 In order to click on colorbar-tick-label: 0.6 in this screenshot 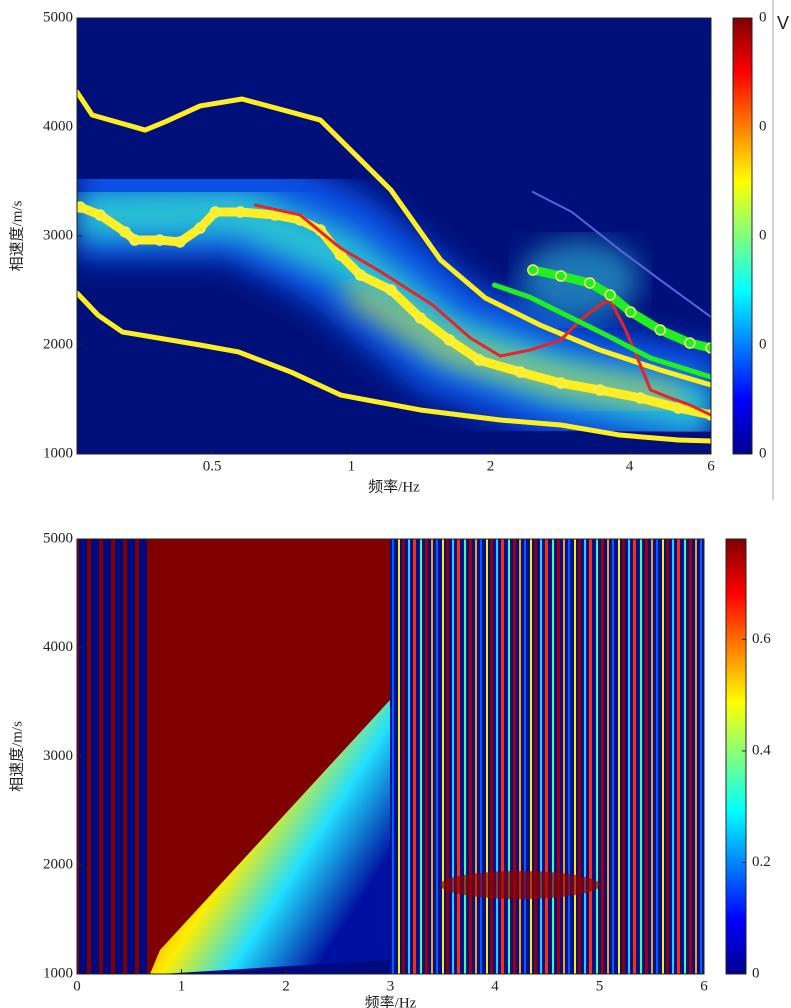, I will do `click(761, 639)`.